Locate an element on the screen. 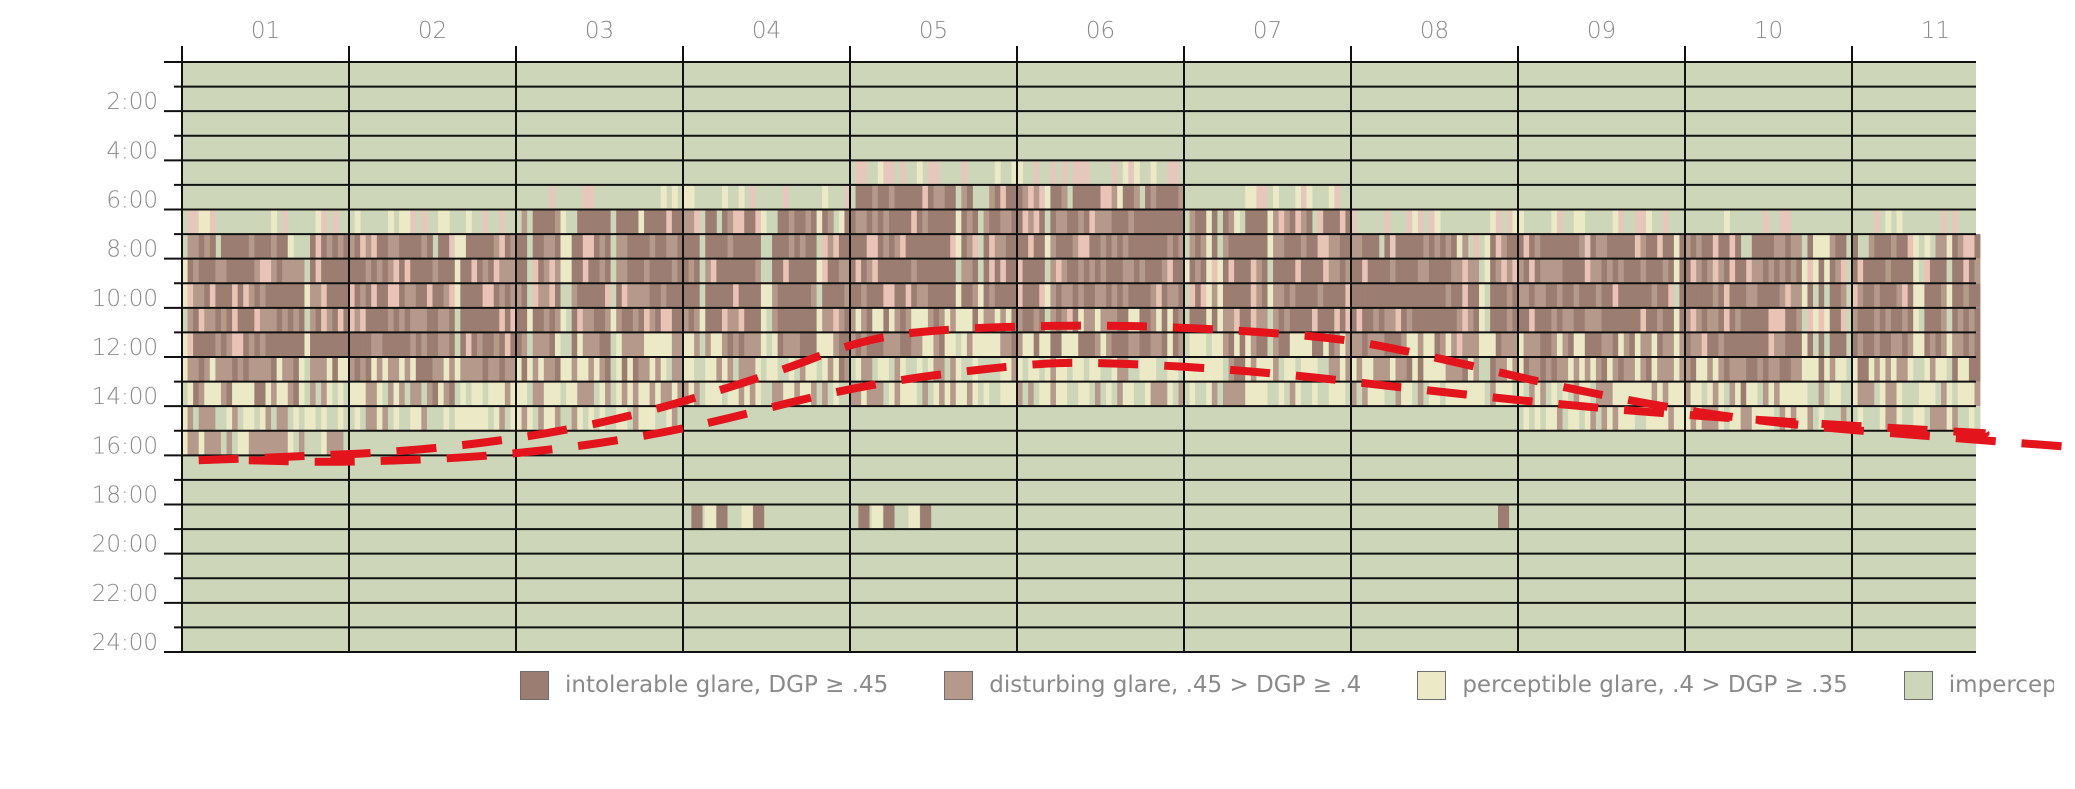 Image resolution: width=2075 pixels, height=789 pixels. y-tick-label: 14:00 is located at coordinates (125, 397).